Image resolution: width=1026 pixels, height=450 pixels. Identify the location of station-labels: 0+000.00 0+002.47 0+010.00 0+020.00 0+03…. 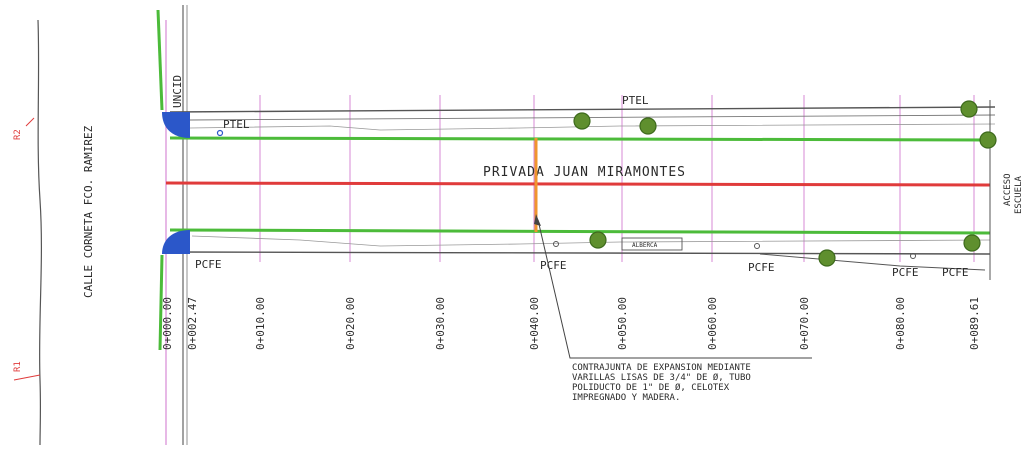
(571, 323).